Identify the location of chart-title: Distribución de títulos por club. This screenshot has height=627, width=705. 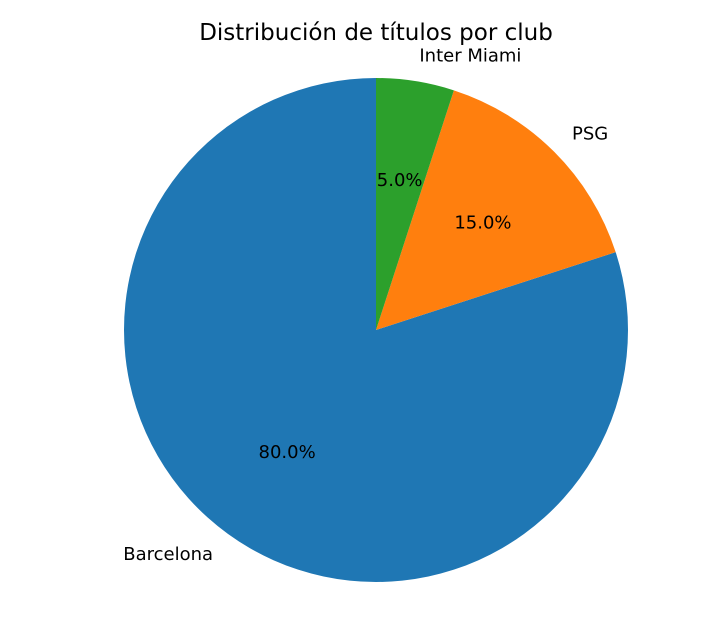
(376, 33).